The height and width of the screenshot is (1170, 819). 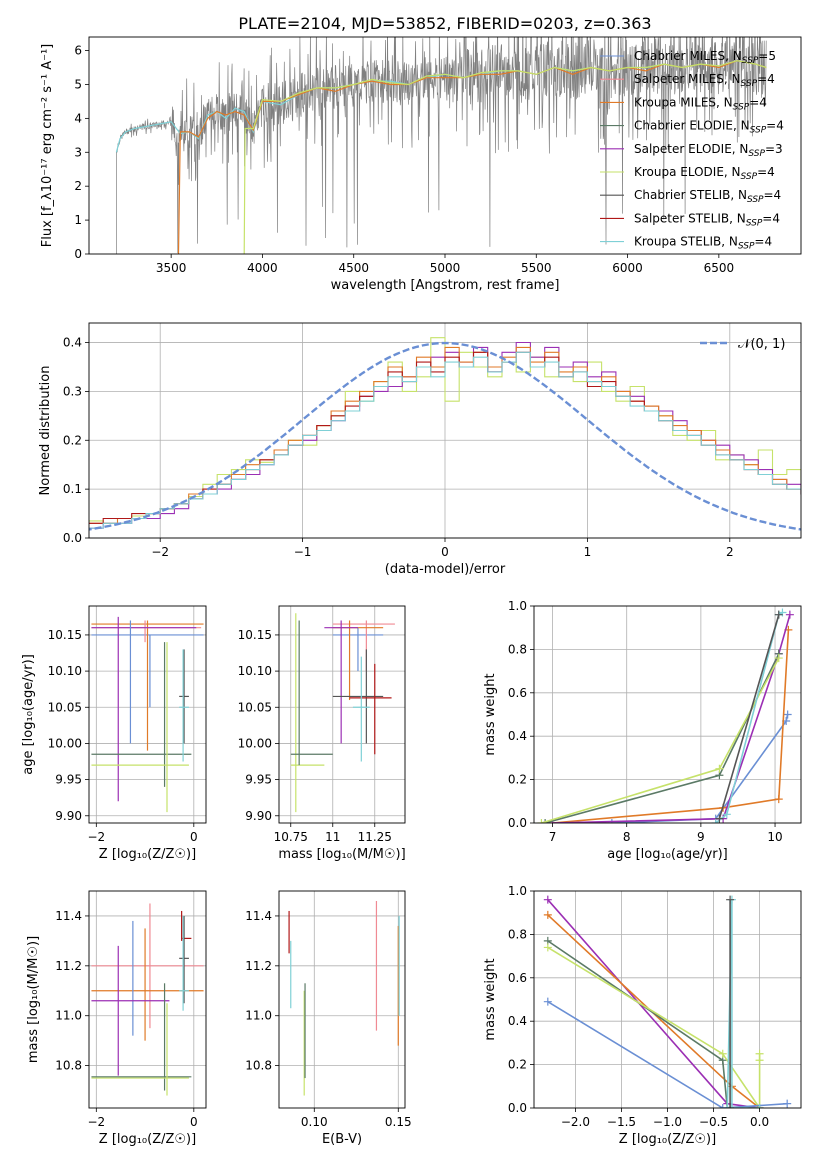 What do you see at coordinates (303, 552) in the screenshot?
I see `x-tick-label: −1` at bounding box center [303, 552].